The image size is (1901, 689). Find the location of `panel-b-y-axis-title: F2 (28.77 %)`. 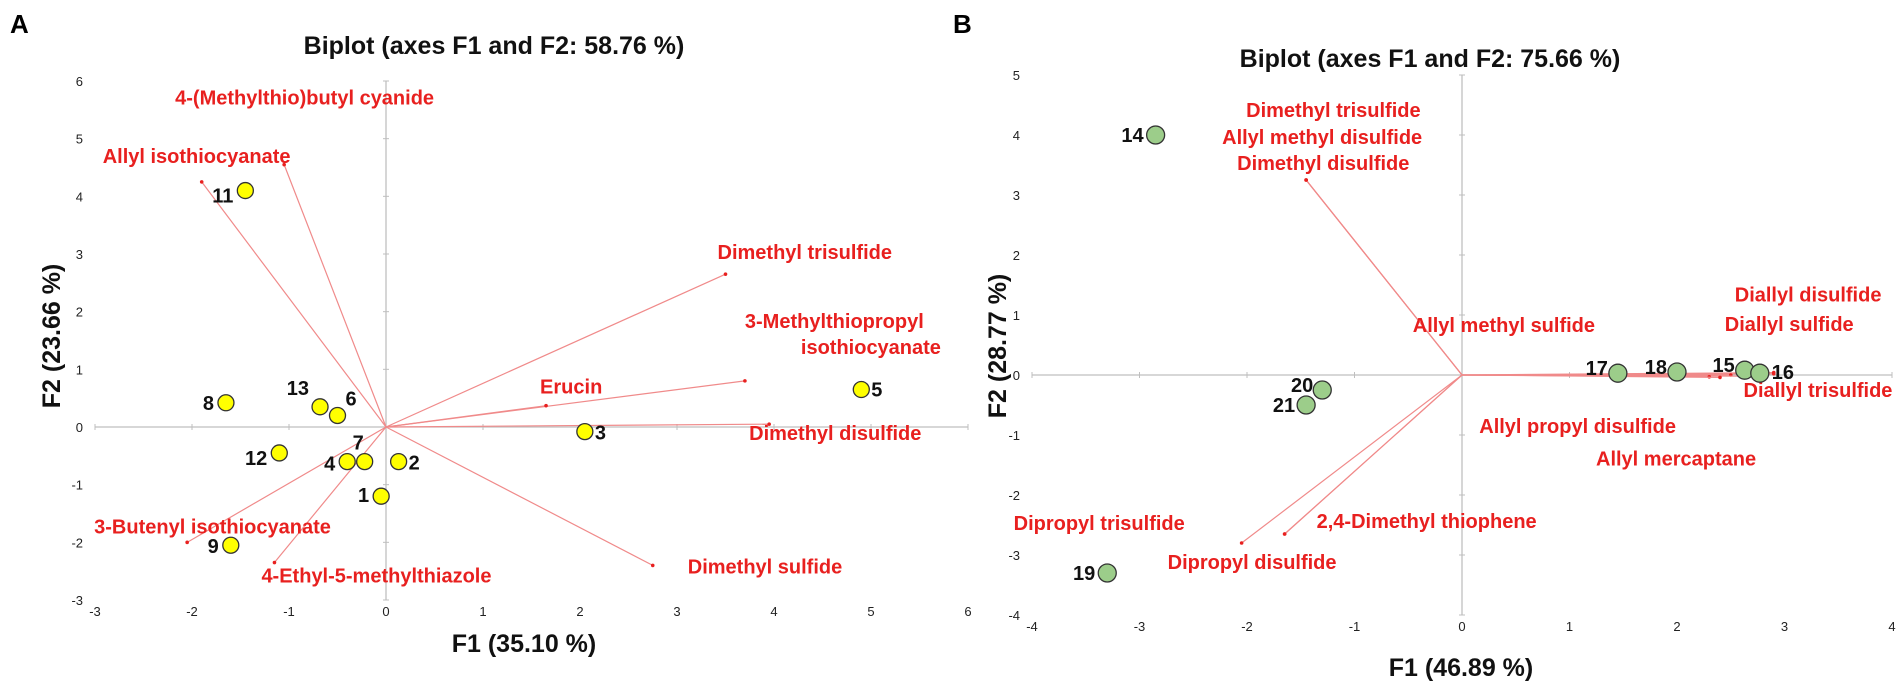

panel-b-y-axis-title: F2 (28.77 %) is located at coordinates (998, 346).